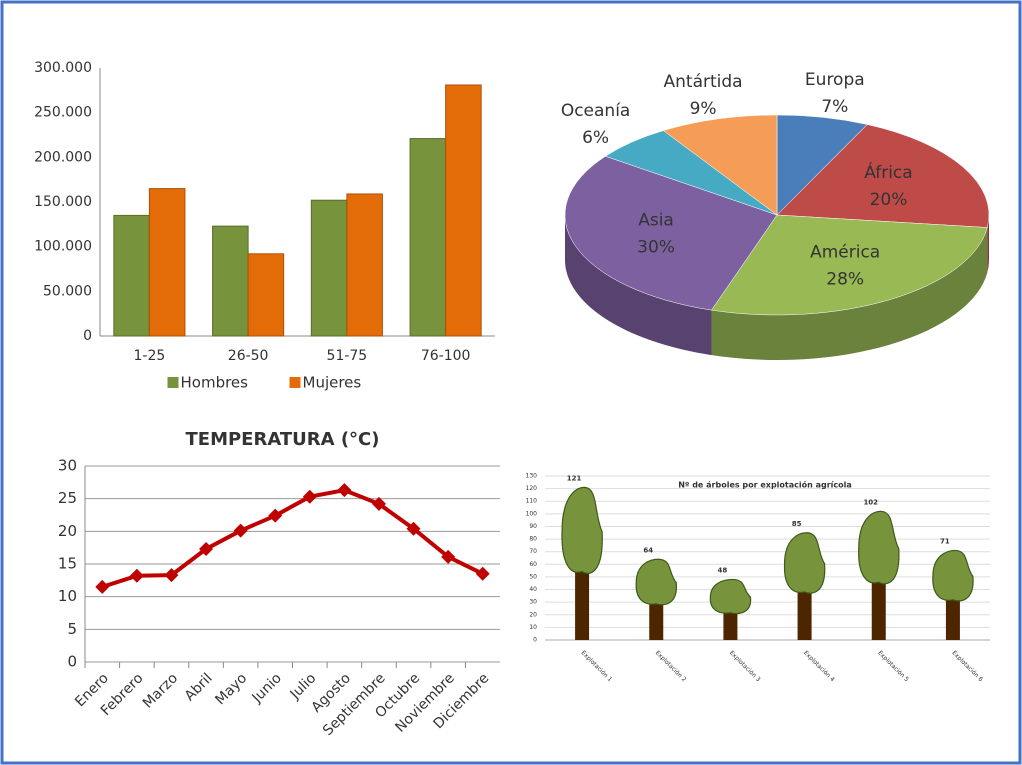 This screenshot has width=1022, height=765. What do you see at coordinates (446, 356) in the screenshot?
I see `x-tick-label: 76-100` at bounding box center [446, 356].